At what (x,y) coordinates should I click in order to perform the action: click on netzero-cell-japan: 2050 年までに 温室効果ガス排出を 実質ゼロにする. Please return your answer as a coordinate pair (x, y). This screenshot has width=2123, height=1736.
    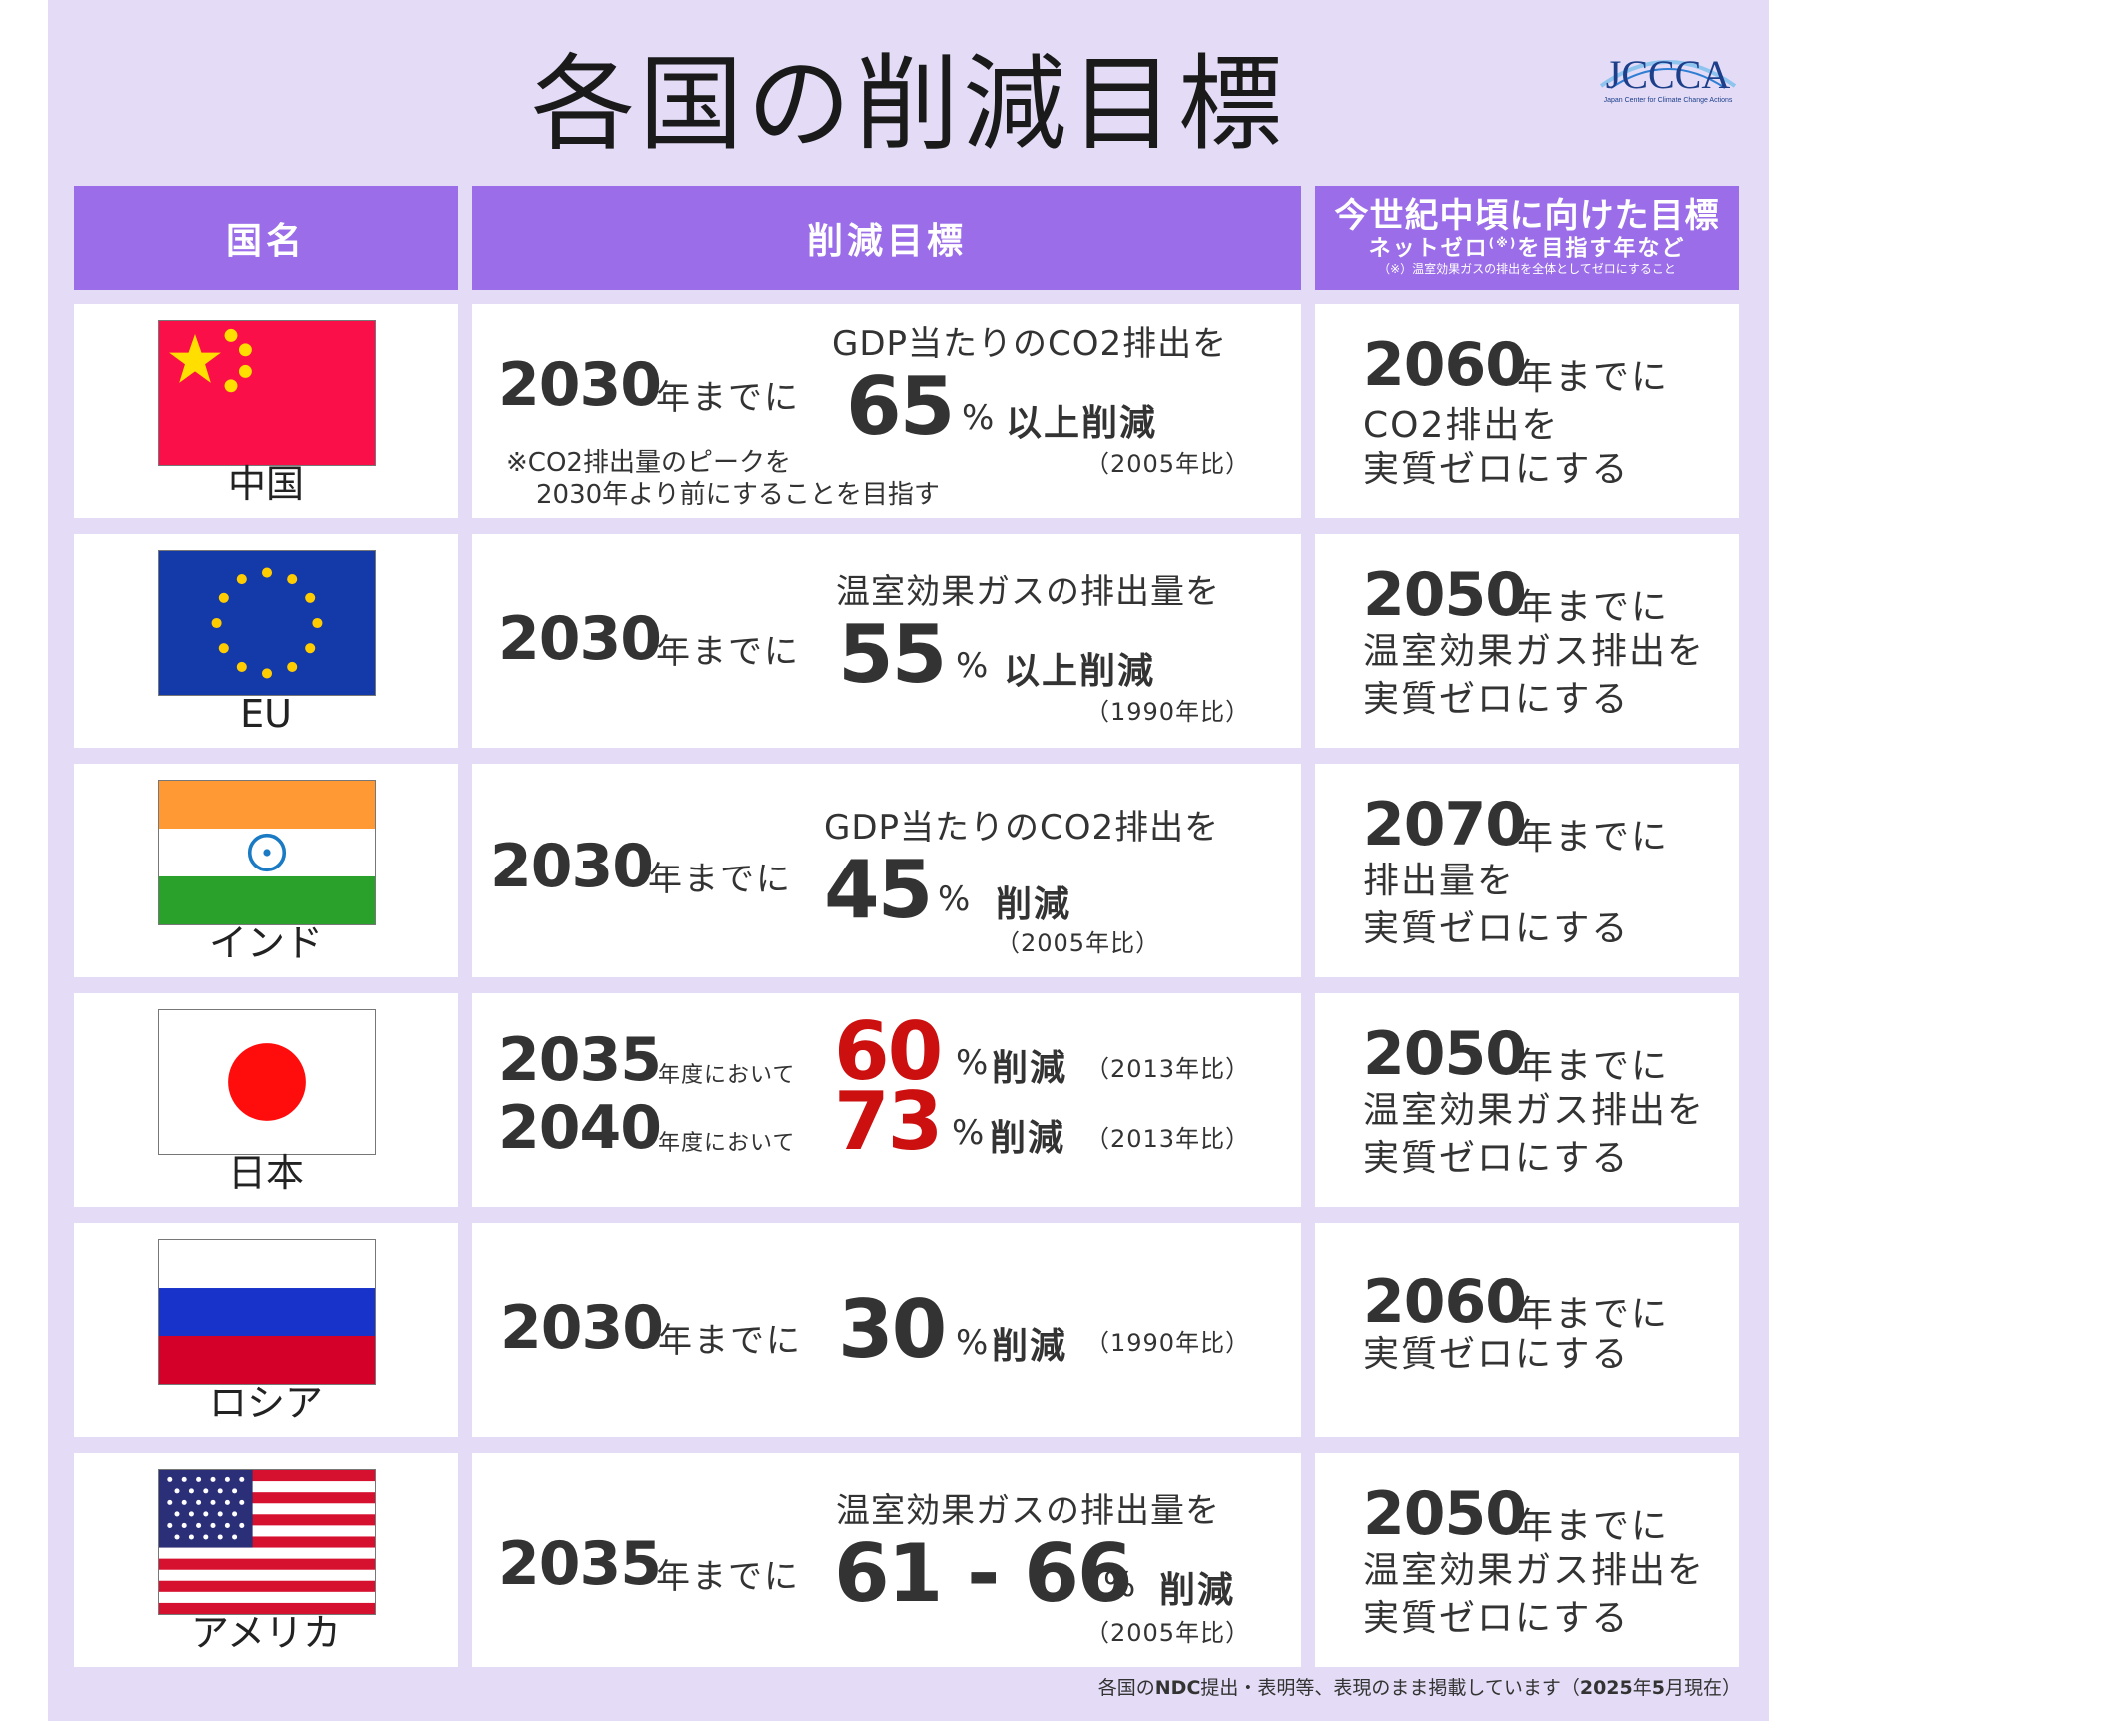
    Looking at the image, I should click on (1527, 1100).